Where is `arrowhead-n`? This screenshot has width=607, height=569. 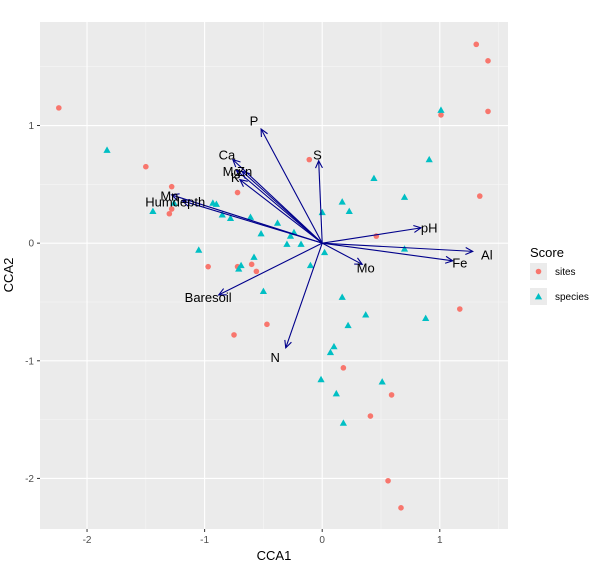 arrowhead-n is located at coordinates (288, 344).